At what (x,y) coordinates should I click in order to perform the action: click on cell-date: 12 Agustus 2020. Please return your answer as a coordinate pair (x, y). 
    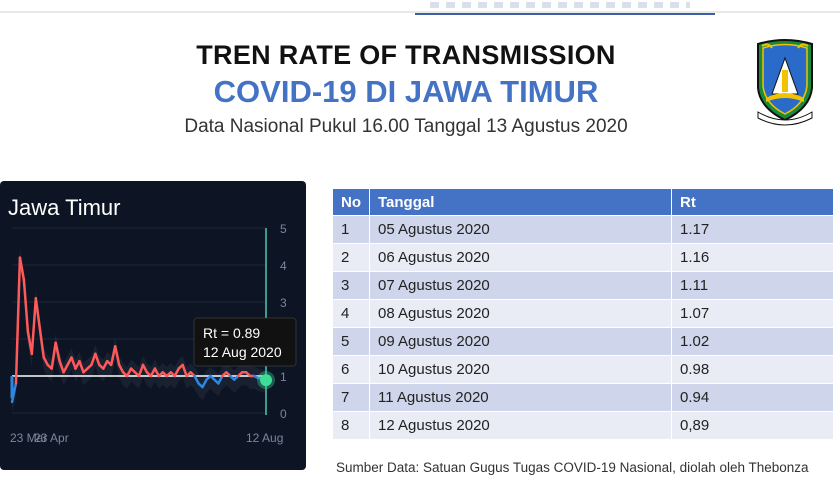
    Looking at the image, I should click on (521, 425).